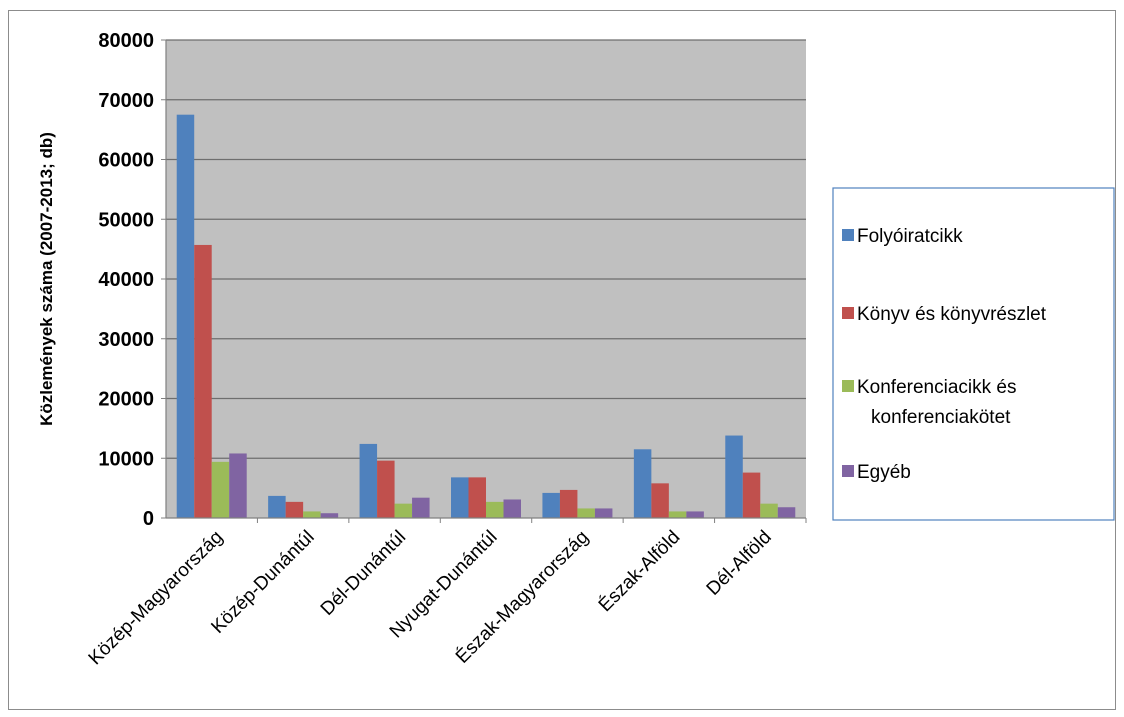  What do you see at coordinates (952, 314) in the screenshot?
I see `legend-label: Könyv és könyvrészlet` at bounding box center [952, 314].